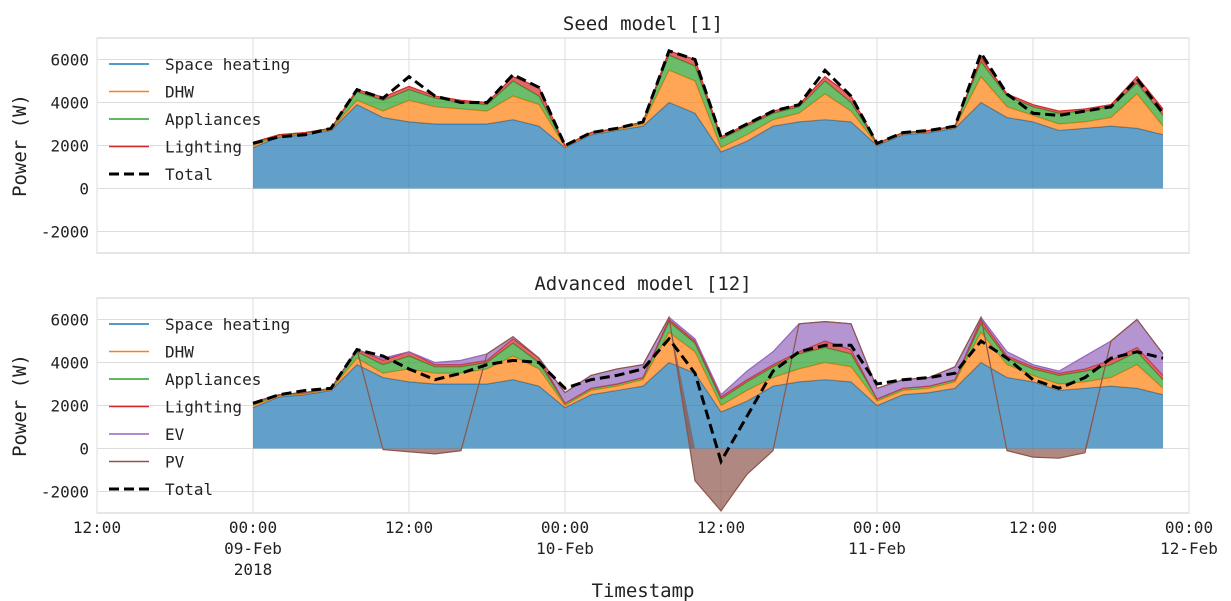 The height and width of the screenshot is (601, 1231). I want to click on x-axis-label: Timestamp, so click(643, 590).